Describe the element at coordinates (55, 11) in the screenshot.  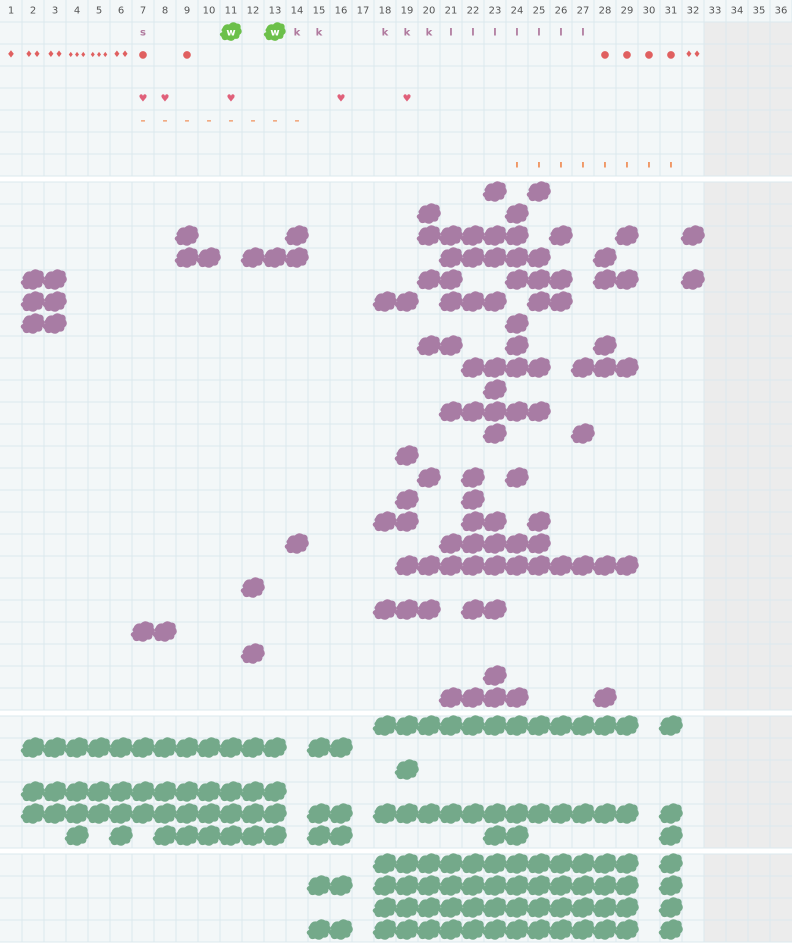
I see `column-number: 3` at that location.